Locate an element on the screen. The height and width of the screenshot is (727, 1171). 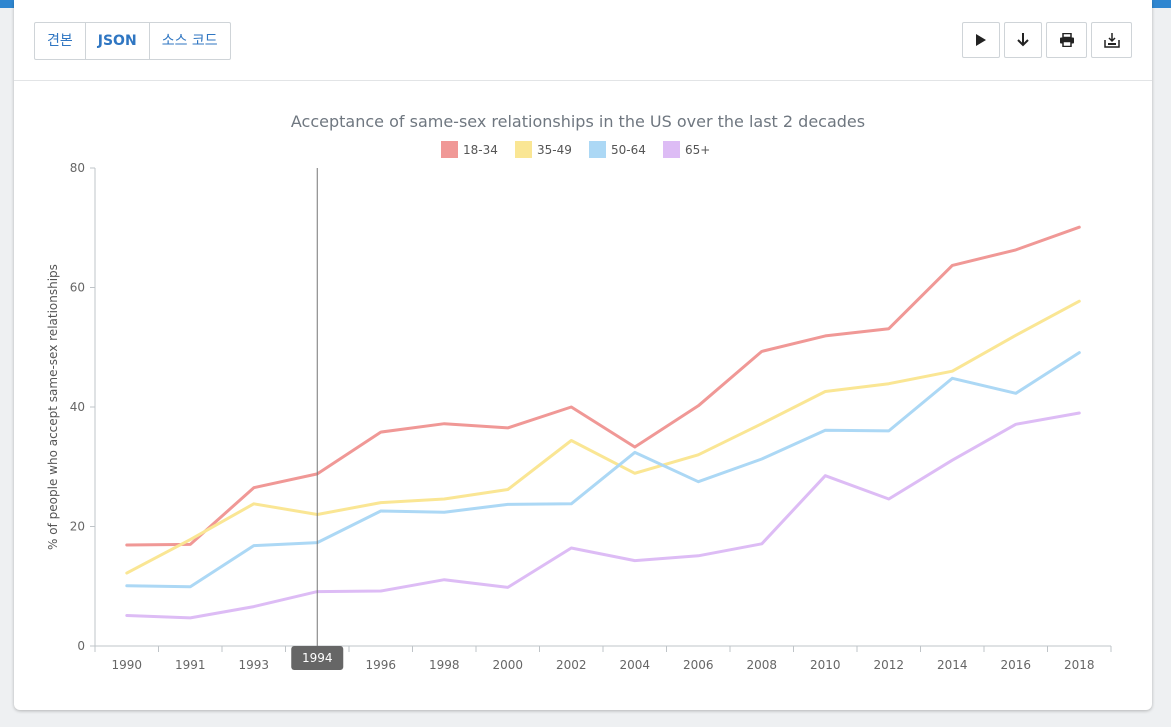
x-tick-label: 2000 is located at coordinates (507, 665).